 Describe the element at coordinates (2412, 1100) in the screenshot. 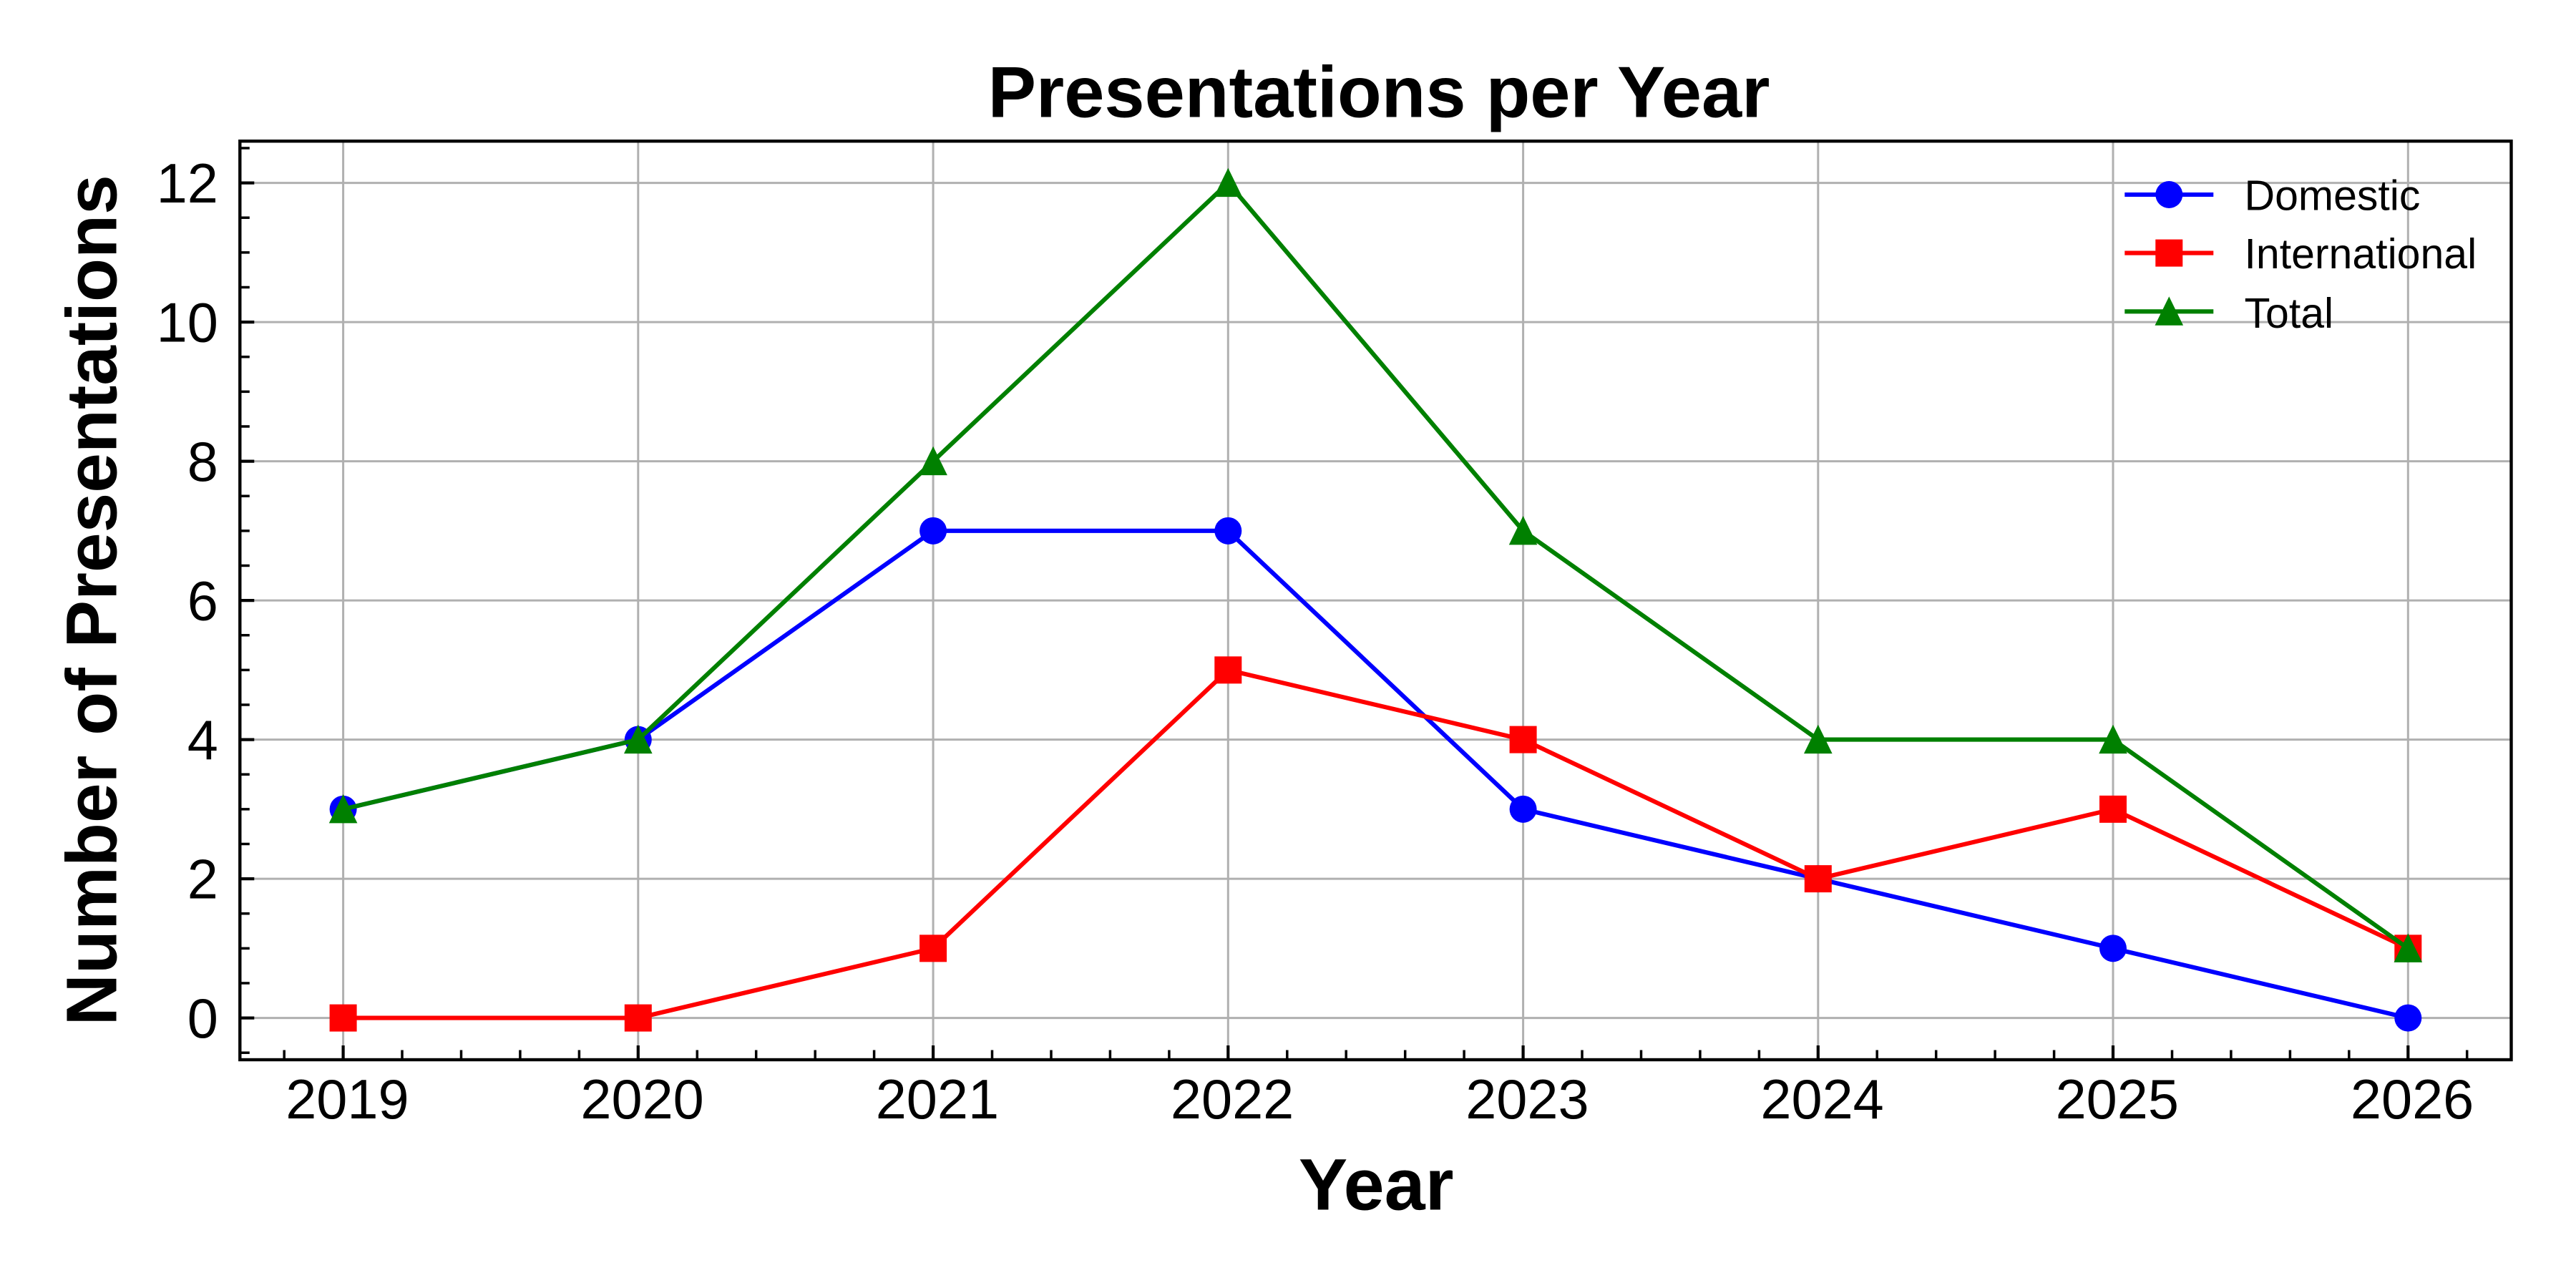

I see `svg-text: 2026` at that location.